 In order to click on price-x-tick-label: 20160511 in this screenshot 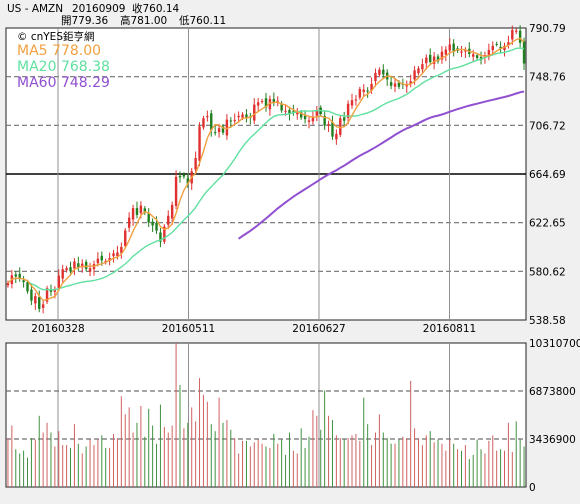, I will do `click(188, 329)`.